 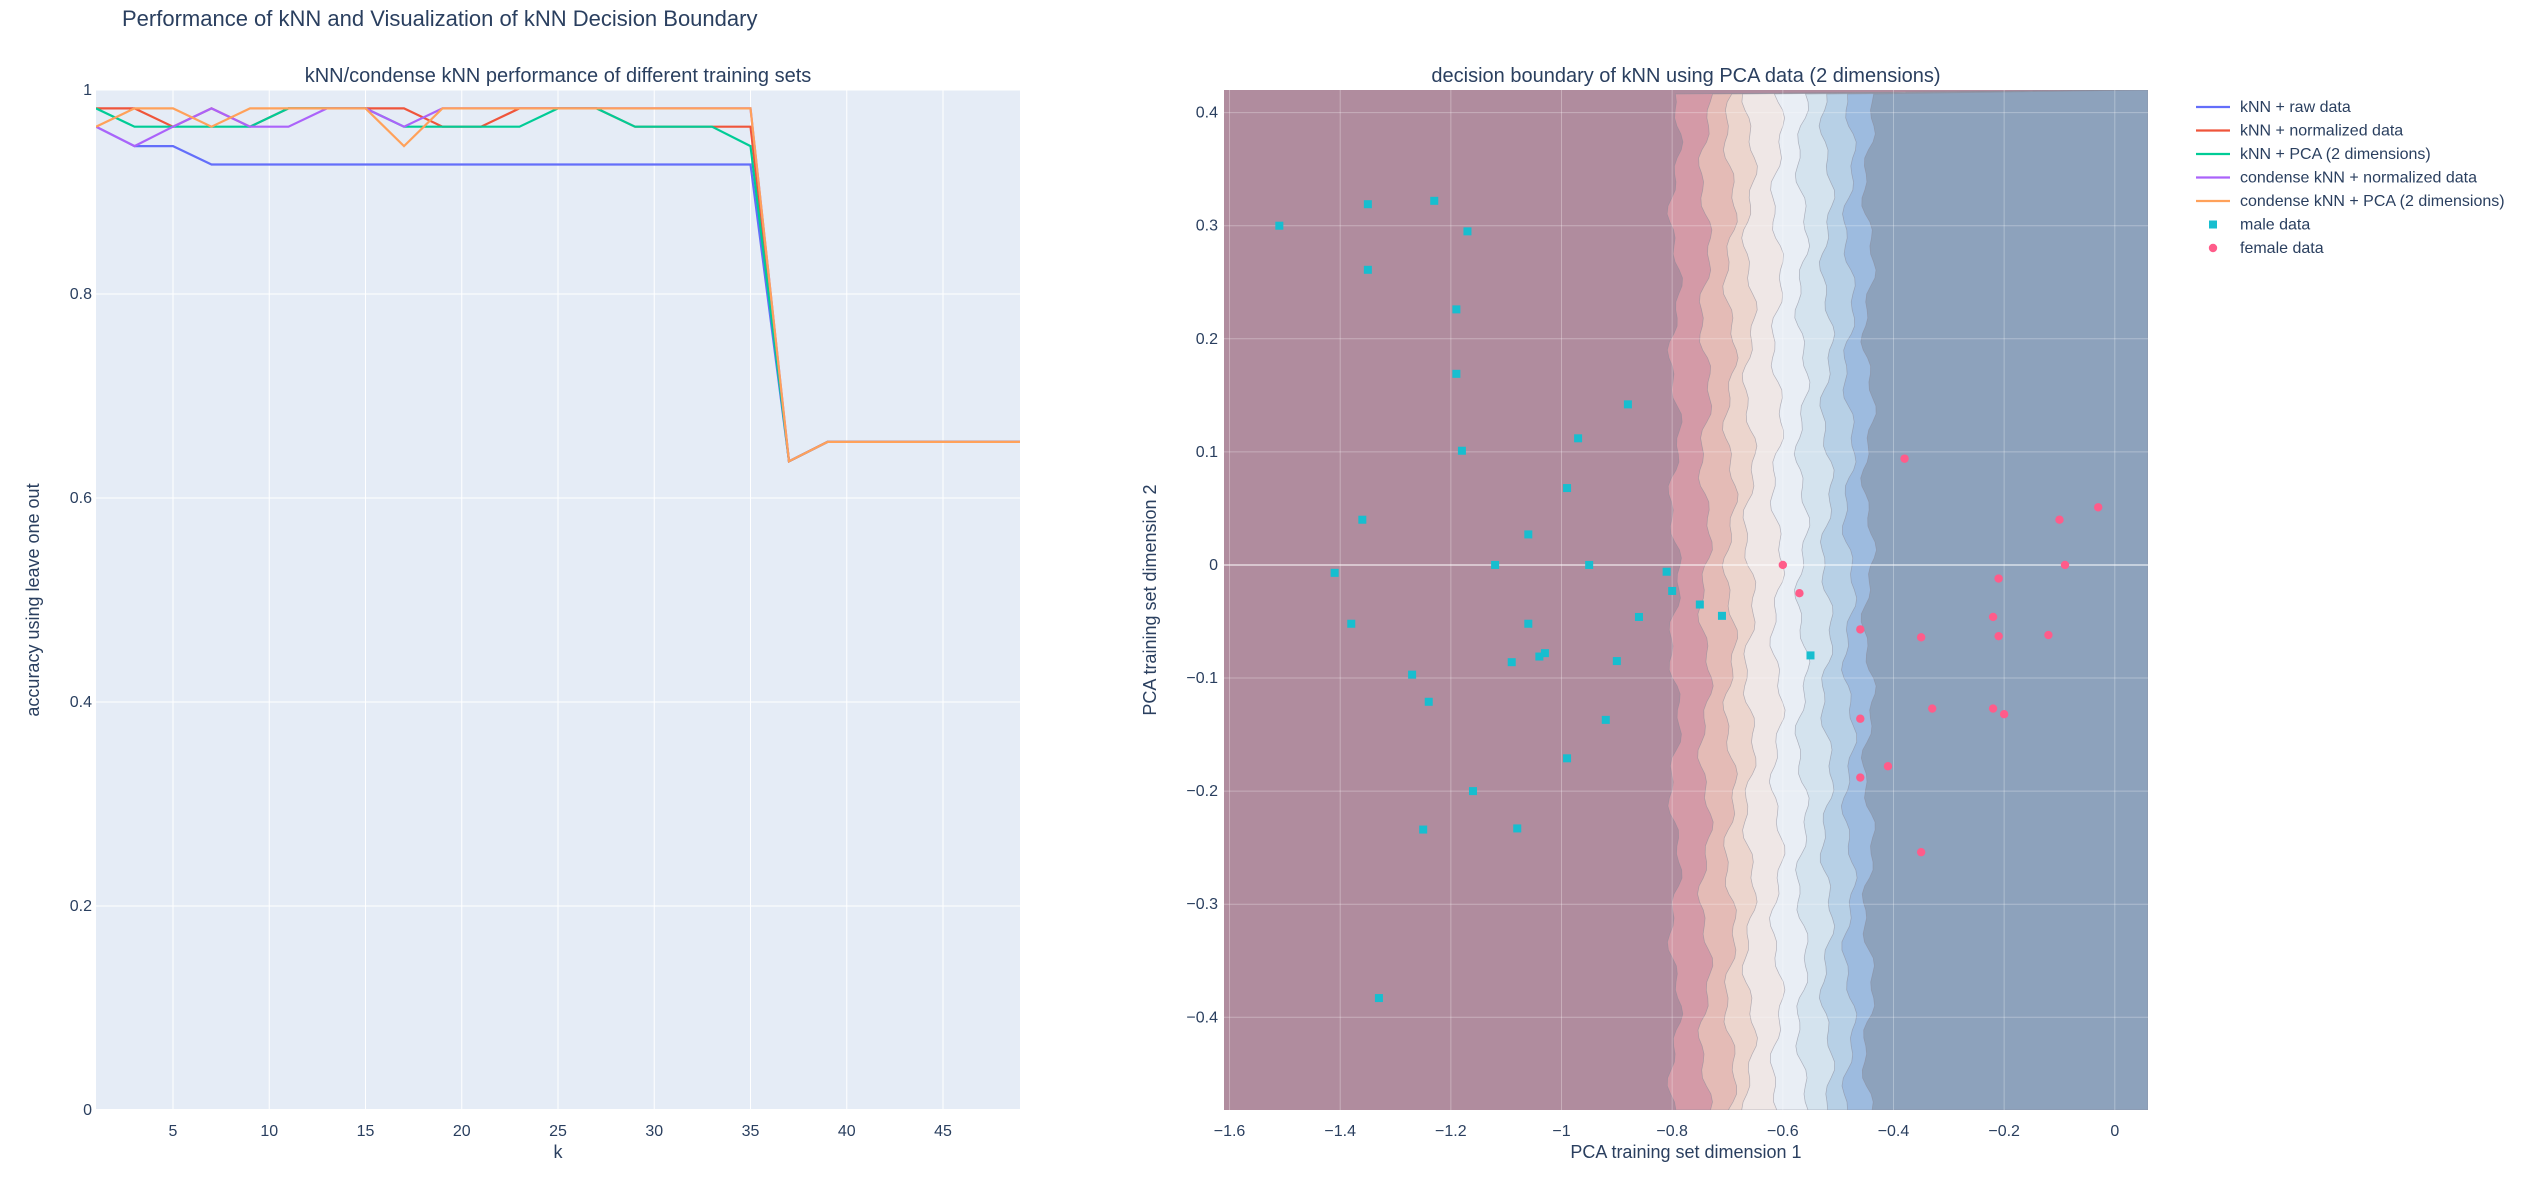 What do you see at coordinates (2335, 154) in the screenshot?
I see `legend-label: kNN + PCA (2 dimensions)` at bounding box center [2335, 154].